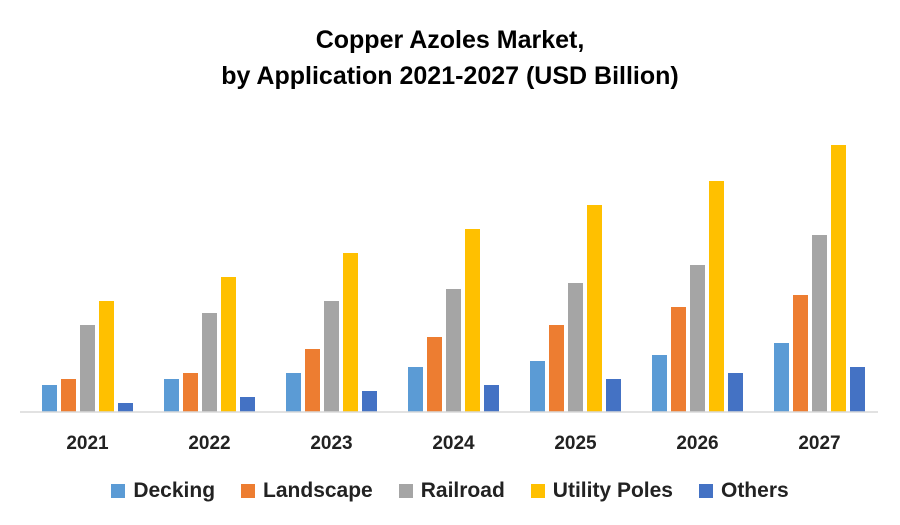 The height and width of the screenshot is (525, 900). What do you see at coordinates (697, 338) in the screenshot?
I see `bar-railroad-2026` at bounding box center [697, 338].